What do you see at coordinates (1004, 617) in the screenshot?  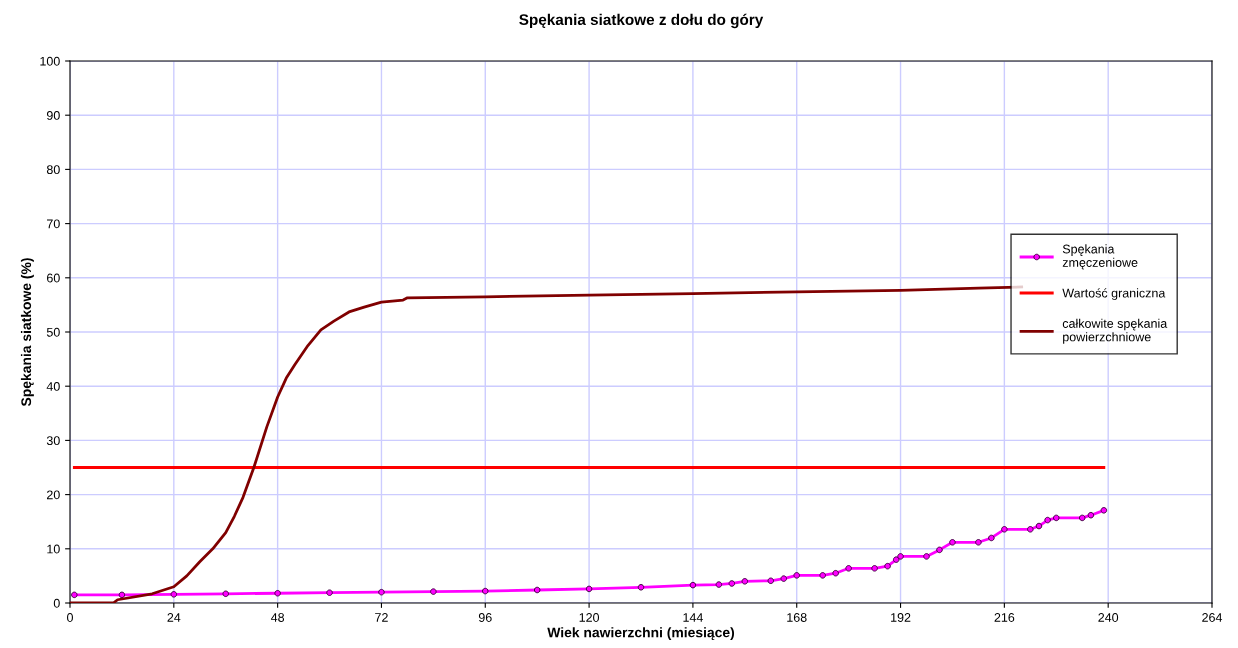 I see `x-tick-label: 216` at bounding box center [1004, 617].